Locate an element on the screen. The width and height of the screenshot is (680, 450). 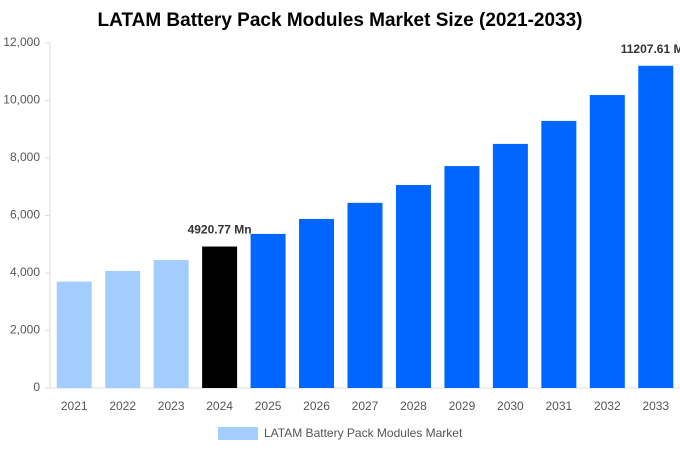
x-tick-label: 2033 is located at coordinates (655, 406).